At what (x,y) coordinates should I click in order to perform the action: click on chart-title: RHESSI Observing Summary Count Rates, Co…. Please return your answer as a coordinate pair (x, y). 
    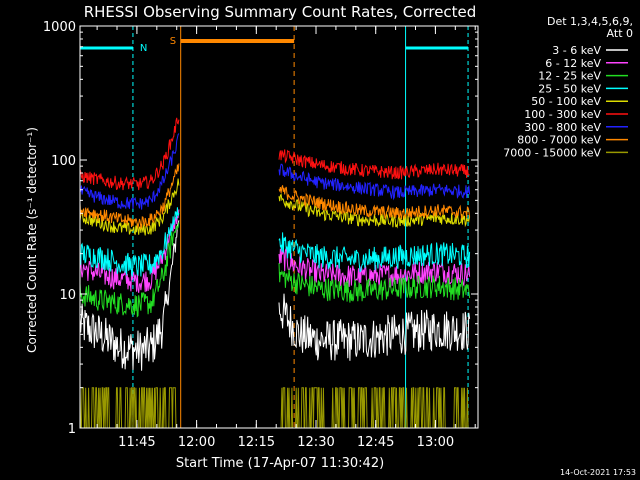
    Looking at the image, I should click on (280, 12).